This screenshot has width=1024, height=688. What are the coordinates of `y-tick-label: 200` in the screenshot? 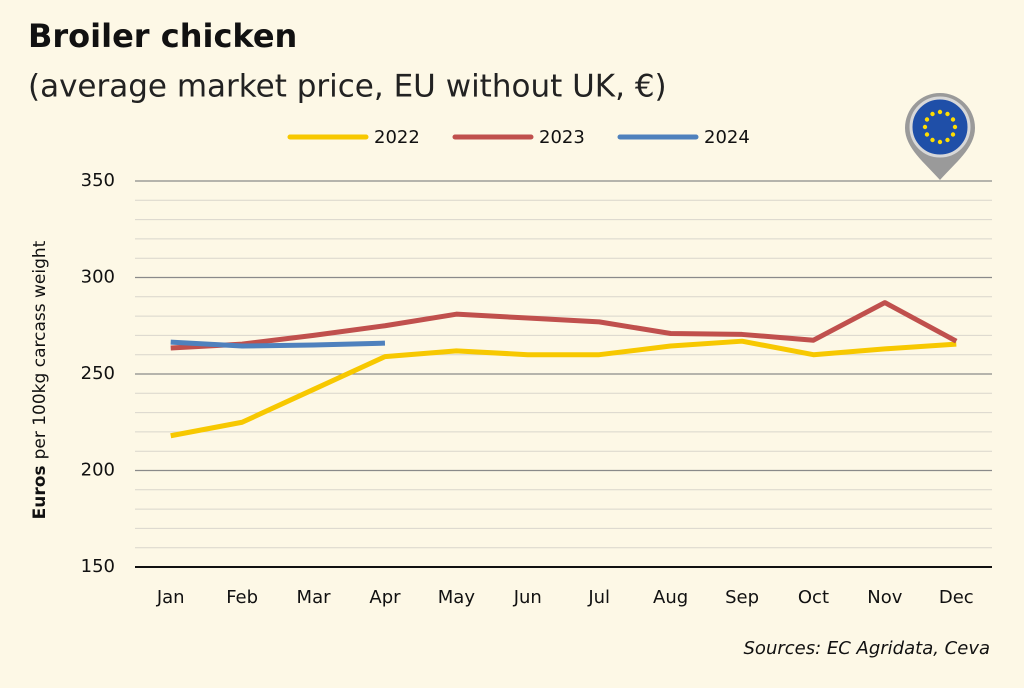 It's located at (98, 470).